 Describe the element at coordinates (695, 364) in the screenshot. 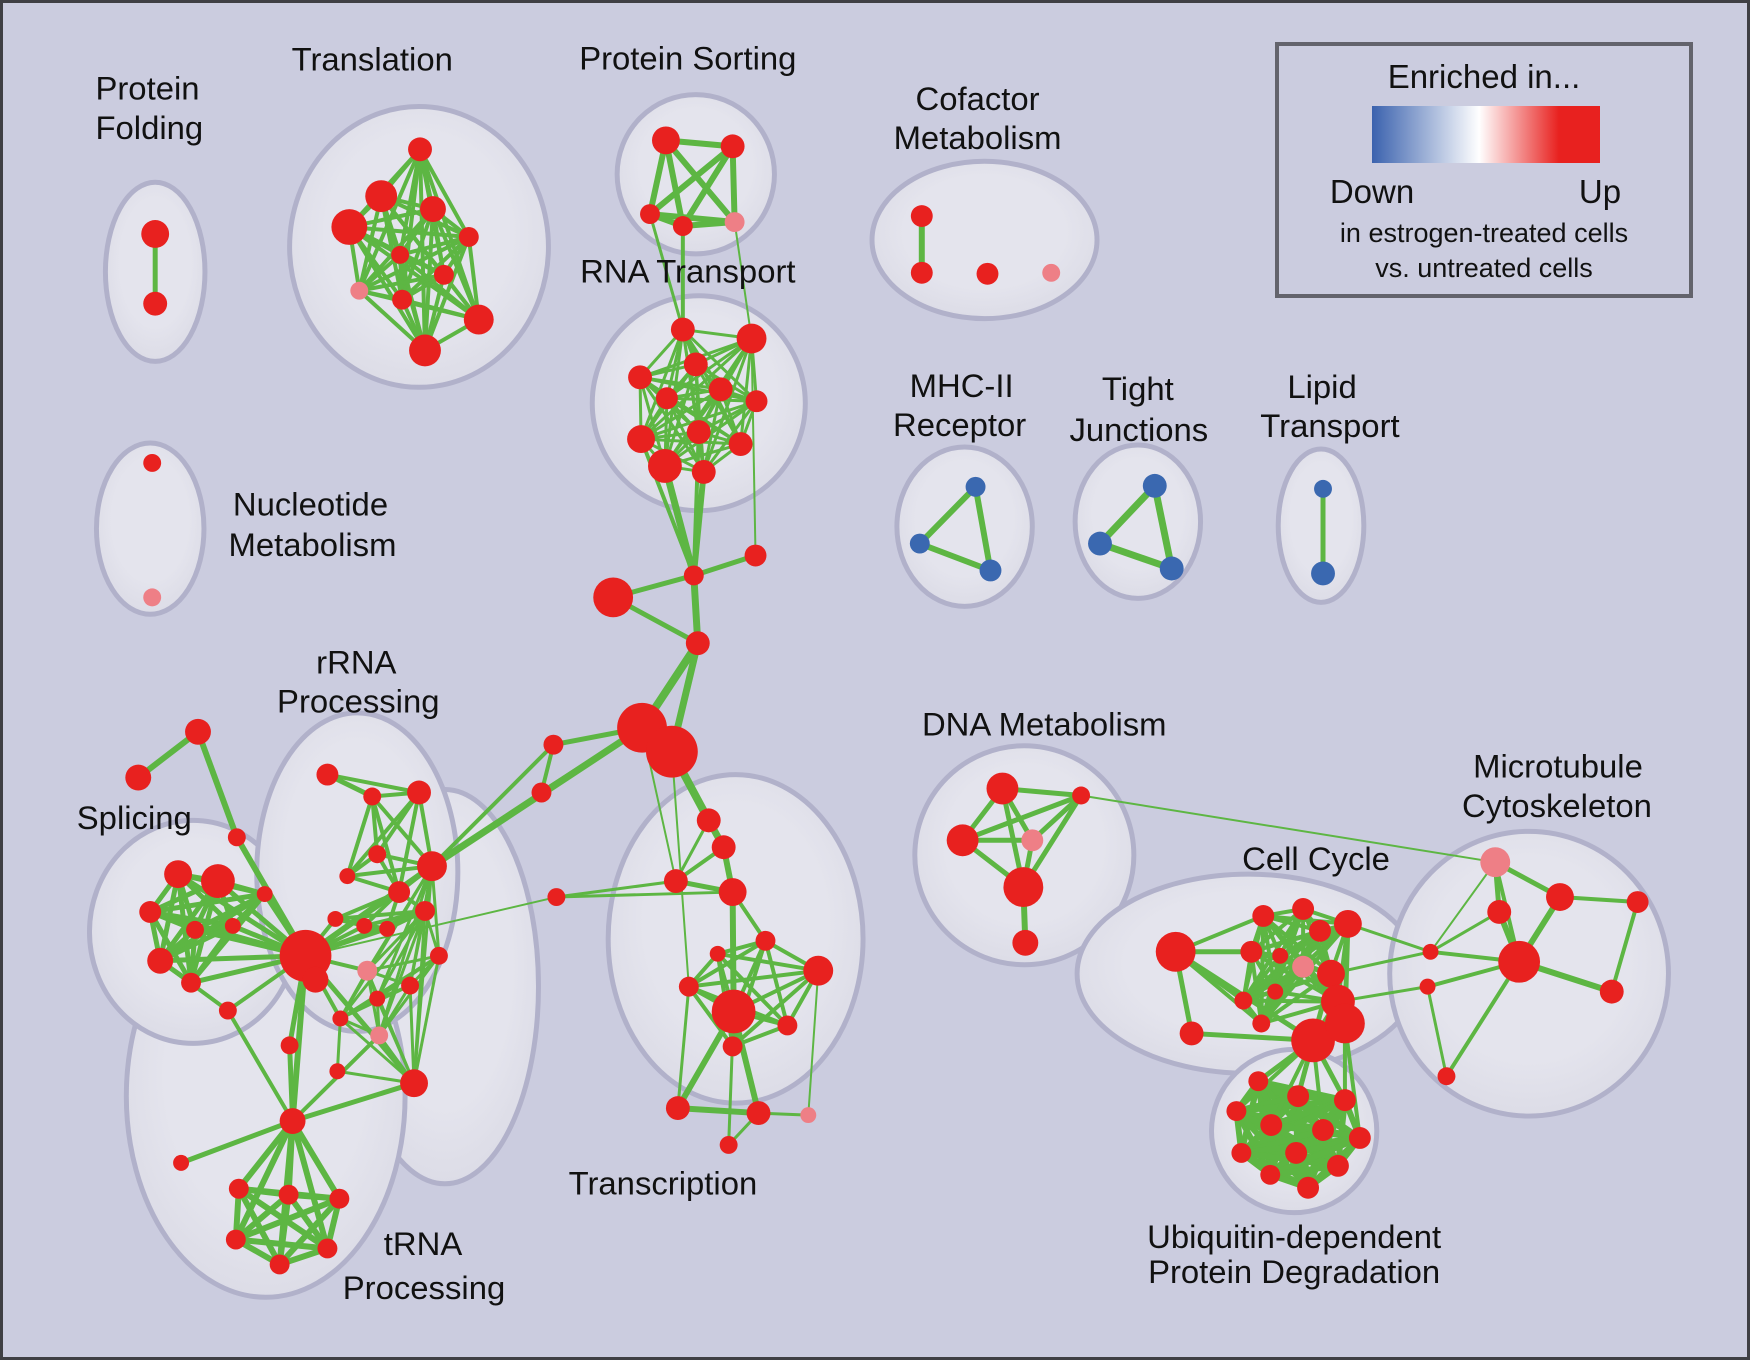

I see `gene-set-node-rt3` at that location.